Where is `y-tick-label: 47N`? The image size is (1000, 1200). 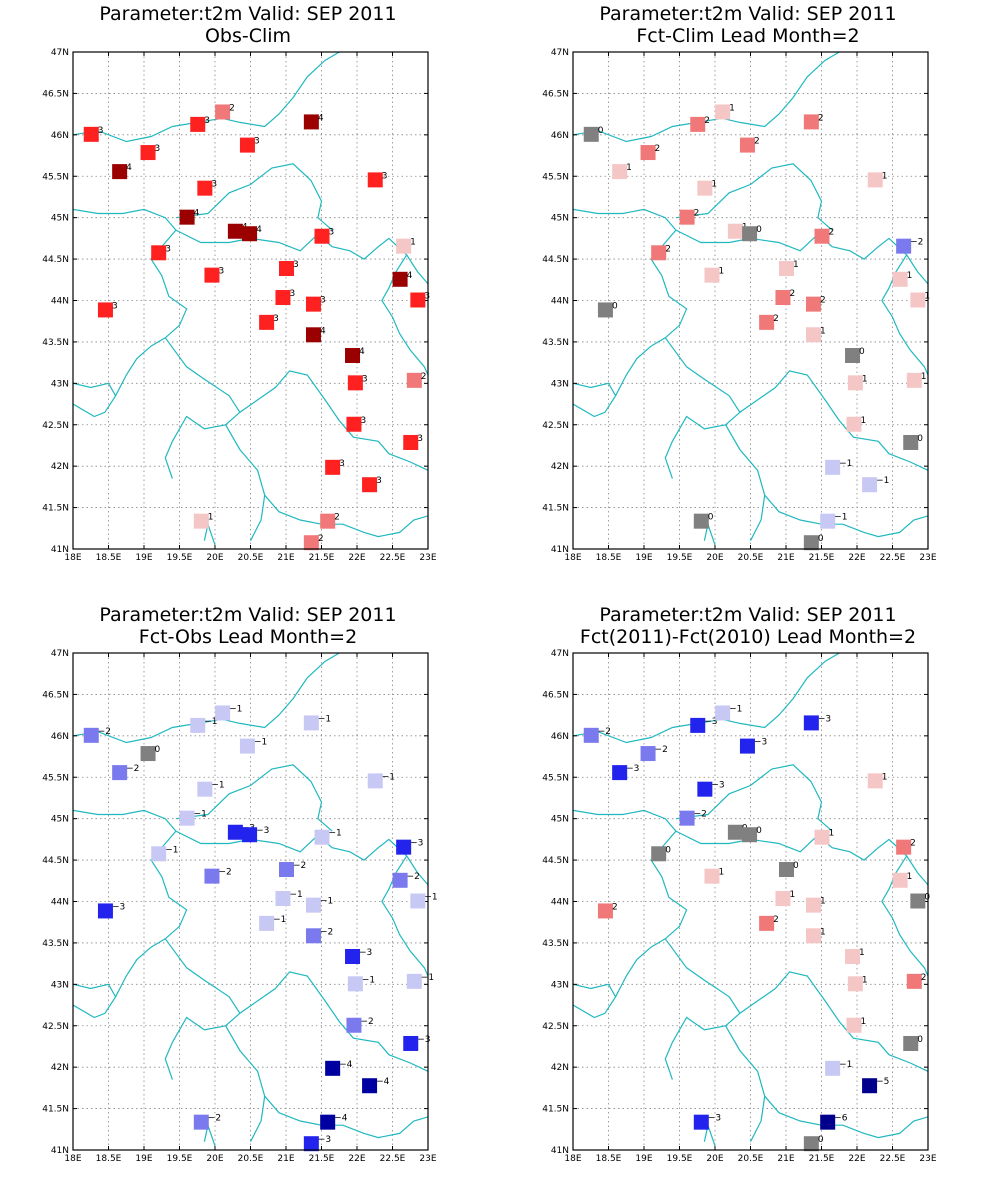
y-tick-label: 47N is located at coordinates (560, 53).